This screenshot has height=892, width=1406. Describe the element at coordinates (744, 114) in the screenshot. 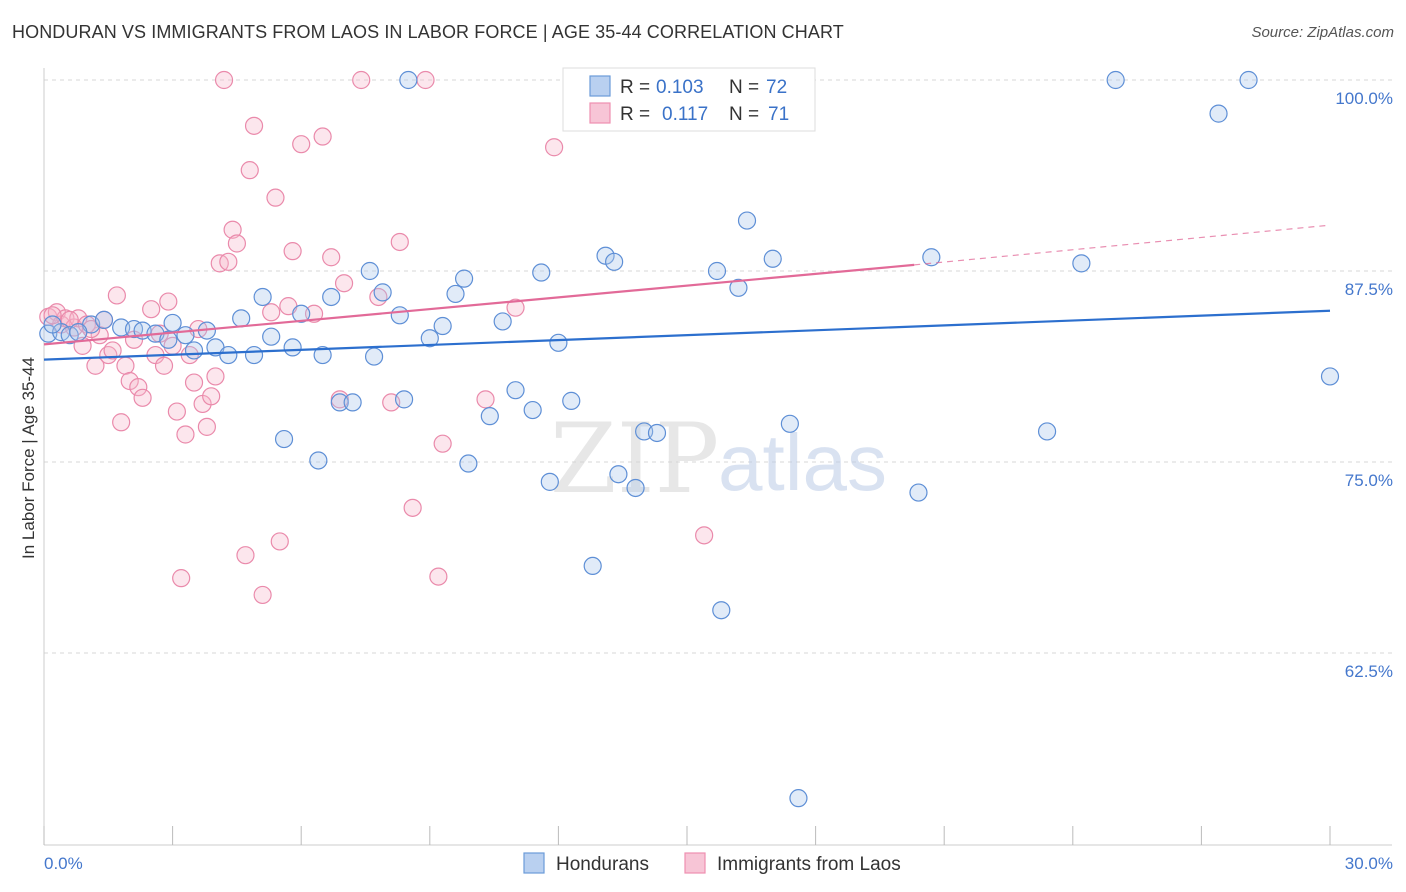

I see `legend-n-label-2: N =` at that location.